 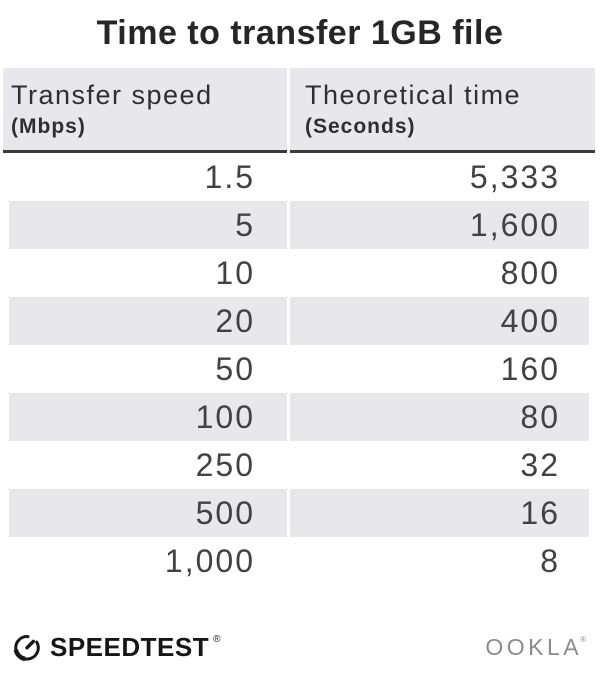 I want to click on ookla-logo: OOKLA ®, so click(x=535, y=647).